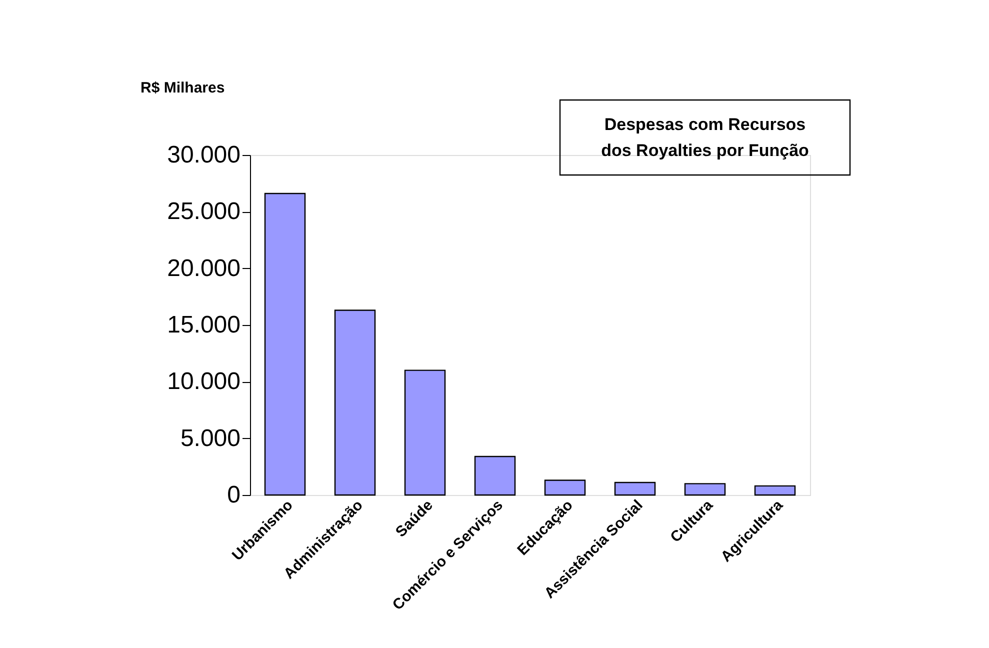 Image resolution: width=989 pixels, height=648 pixels. What do you see at coordinates (182, 88) in the screenshot?
I see `y-axis-title: R$ Milhares` at bounding box center [182, 88].